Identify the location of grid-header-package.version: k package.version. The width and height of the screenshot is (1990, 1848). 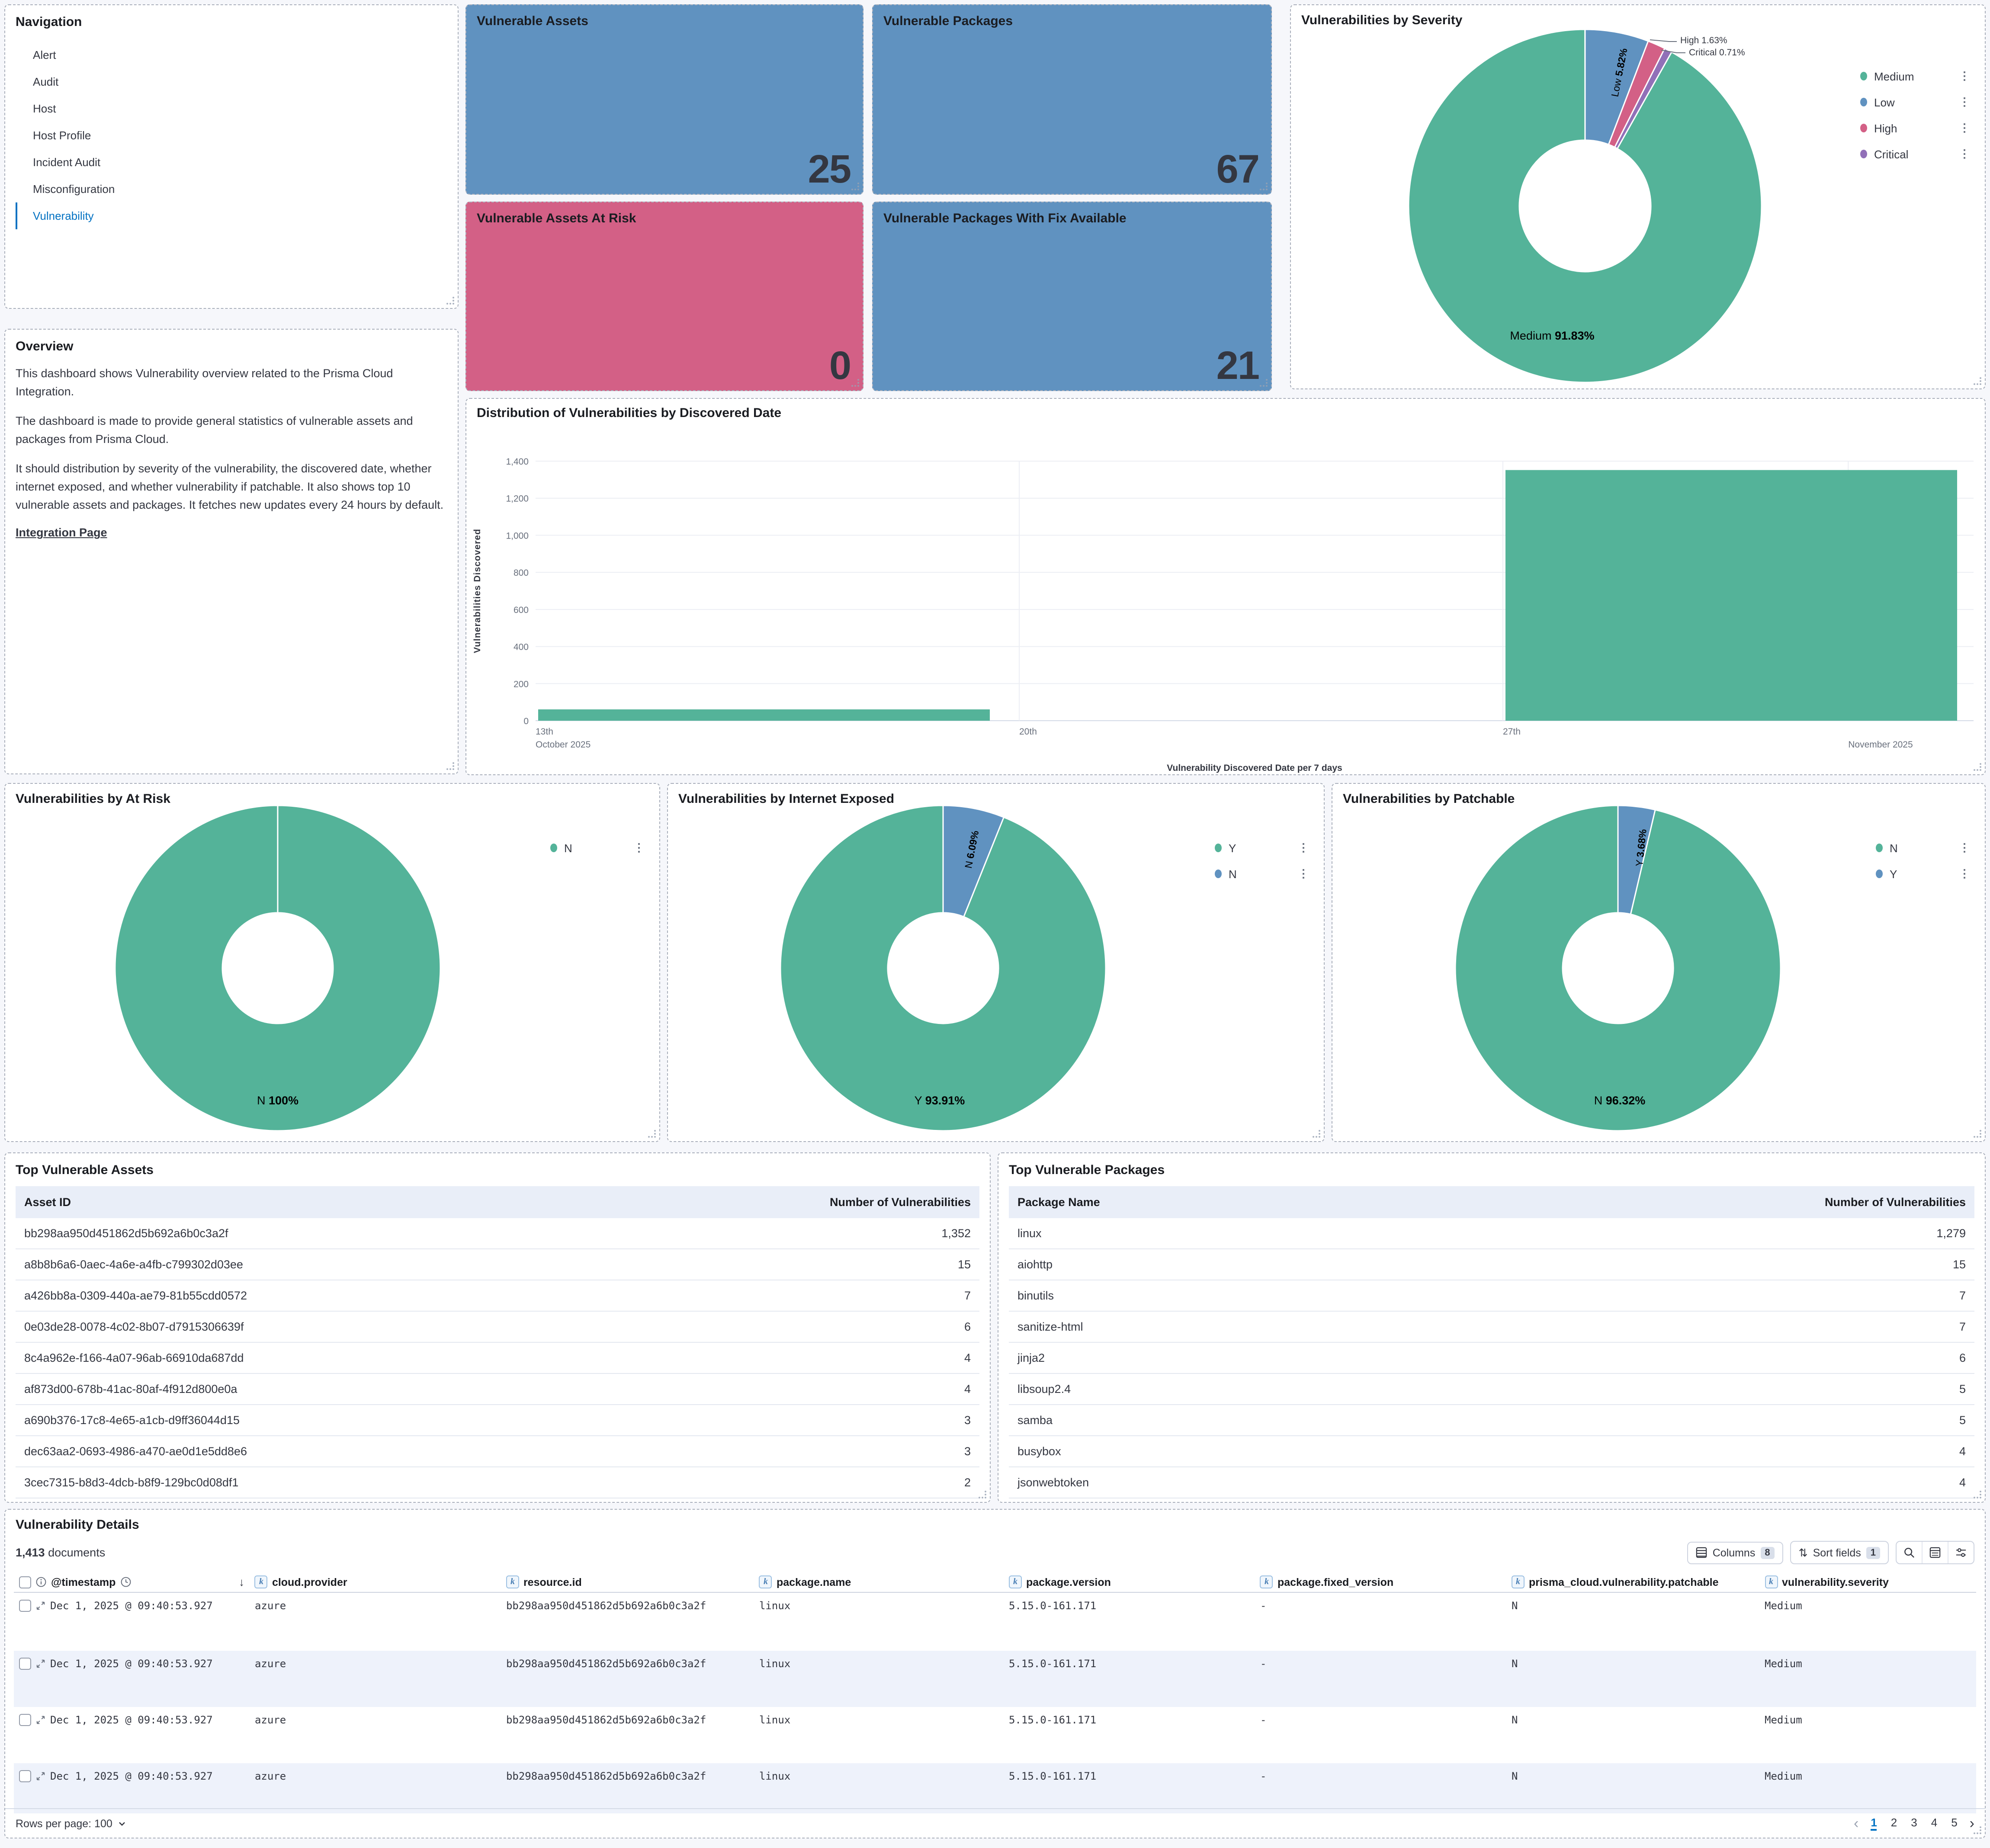
(1129, 1583).